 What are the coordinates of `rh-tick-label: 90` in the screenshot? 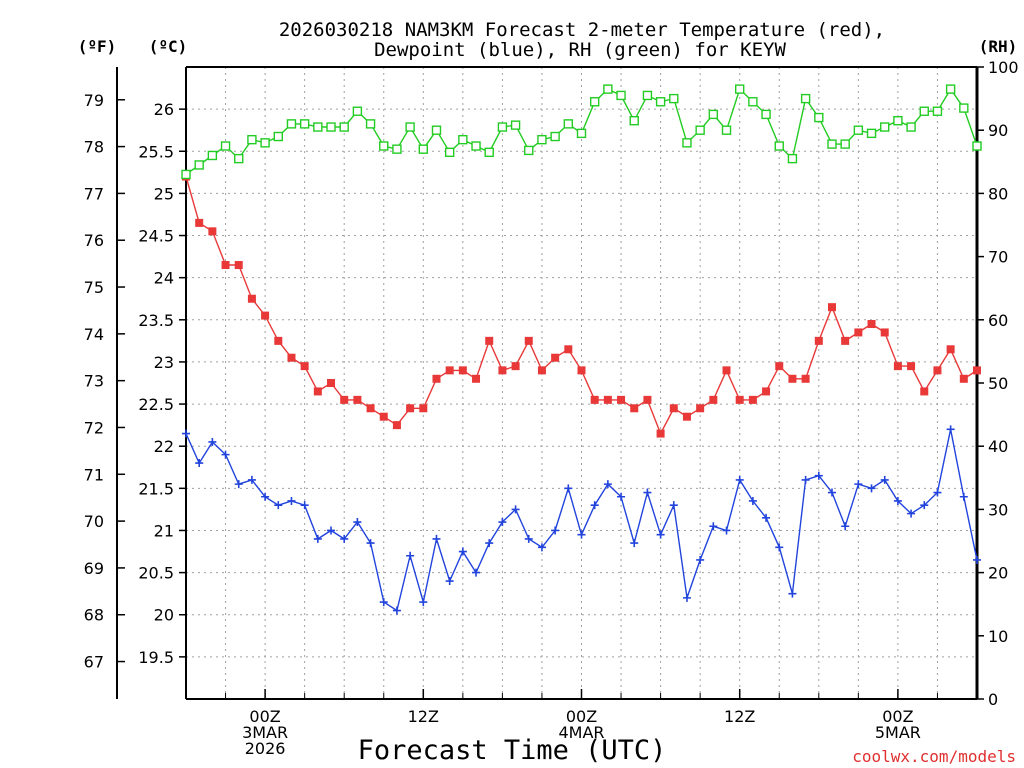 It's located at (998, 130).